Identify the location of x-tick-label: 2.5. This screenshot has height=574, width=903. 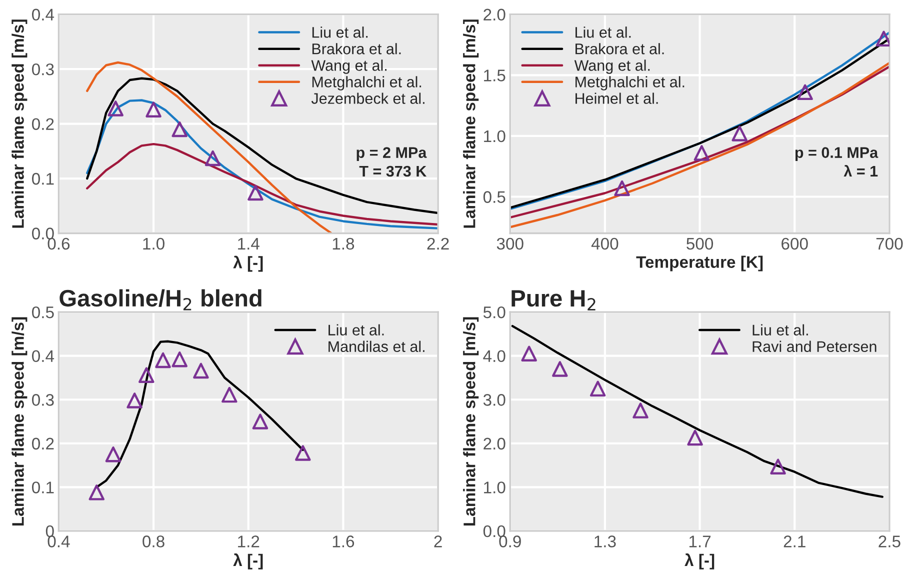
(889, 542).